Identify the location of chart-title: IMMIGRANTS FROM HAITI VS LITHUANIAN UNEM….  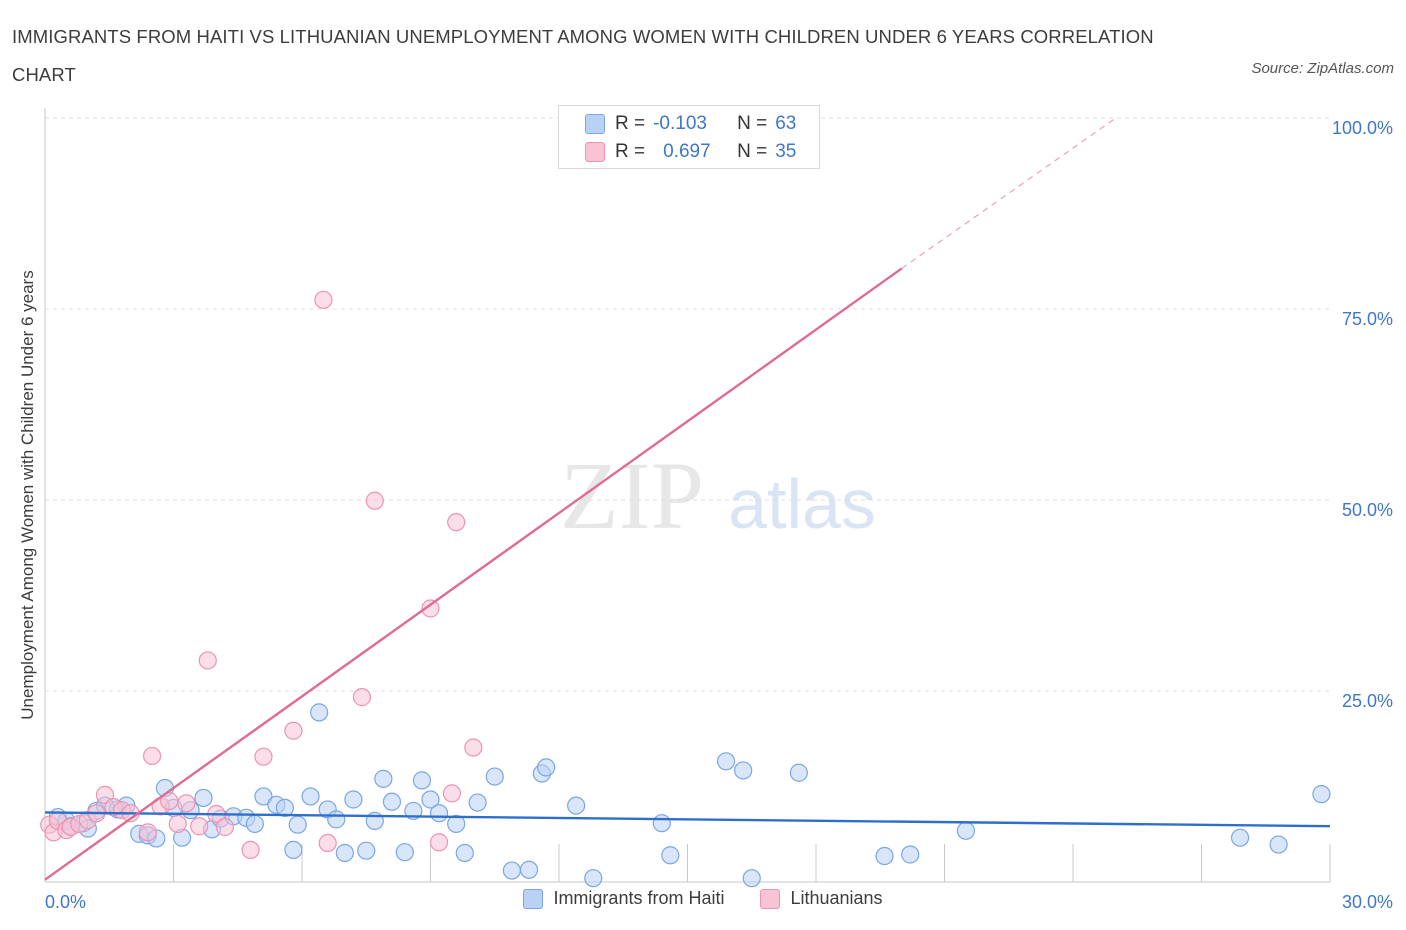
(583, 55).